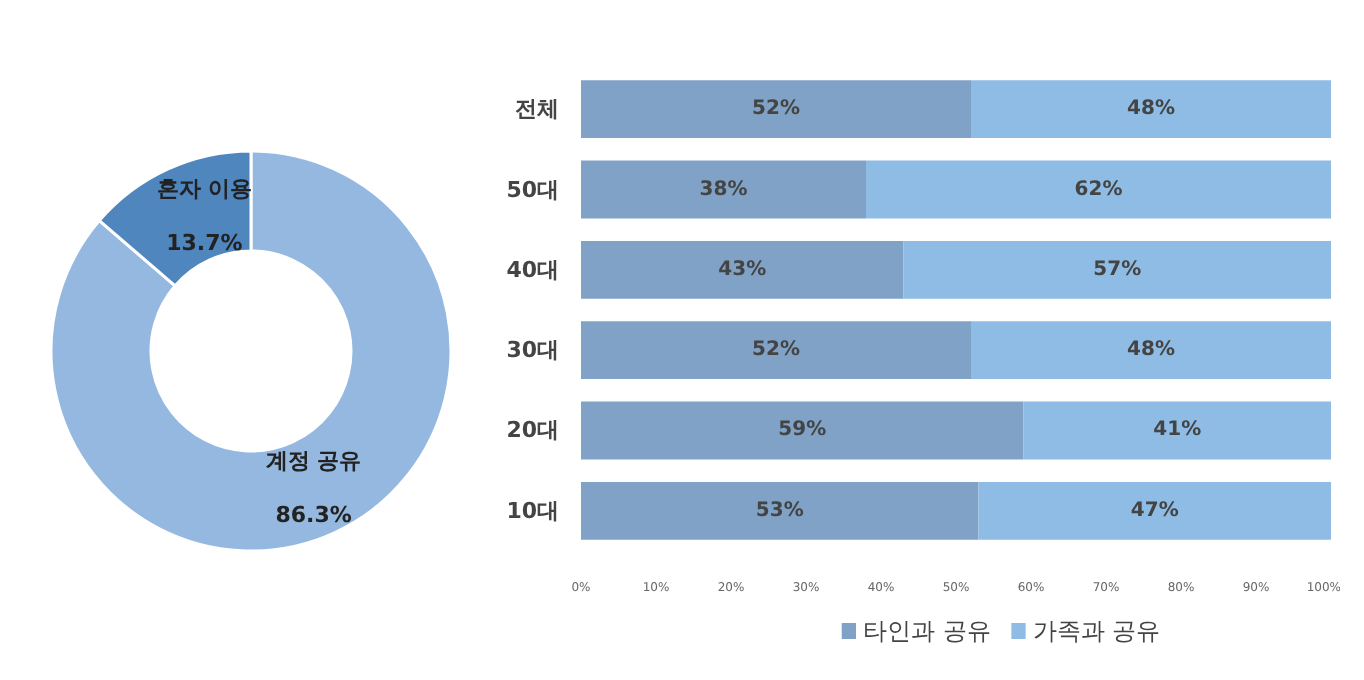 The height and width of the screenshot is (680, 1364). What do you see at coordinates (204, 242) in the screenshot?
I see `data-label: 13.7%` at bounding box center [204, 242].